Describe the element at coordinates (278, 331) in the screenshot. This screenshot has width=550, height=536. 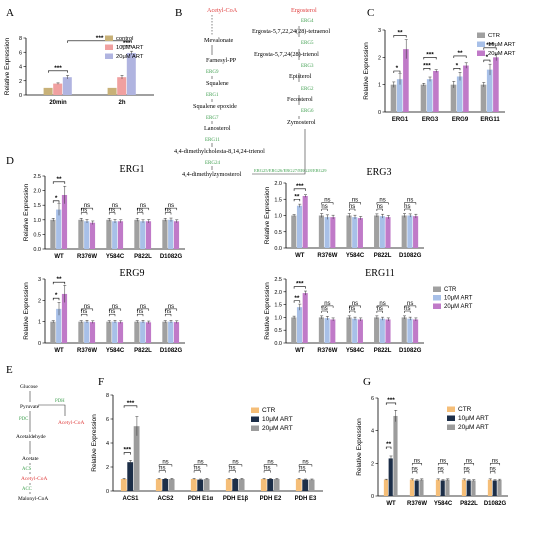
I see `y-tick-label: 0.5` at that location.